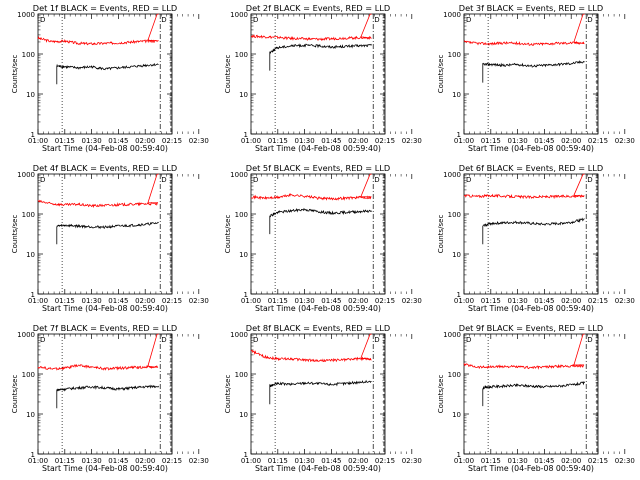 The image size is (640, 480). What do you see at coordinates (531, 8) in the screenshot?
I see `chart-title: Det 3f BLACK = Events, RED = LLD` at bounding box center [531, 8].